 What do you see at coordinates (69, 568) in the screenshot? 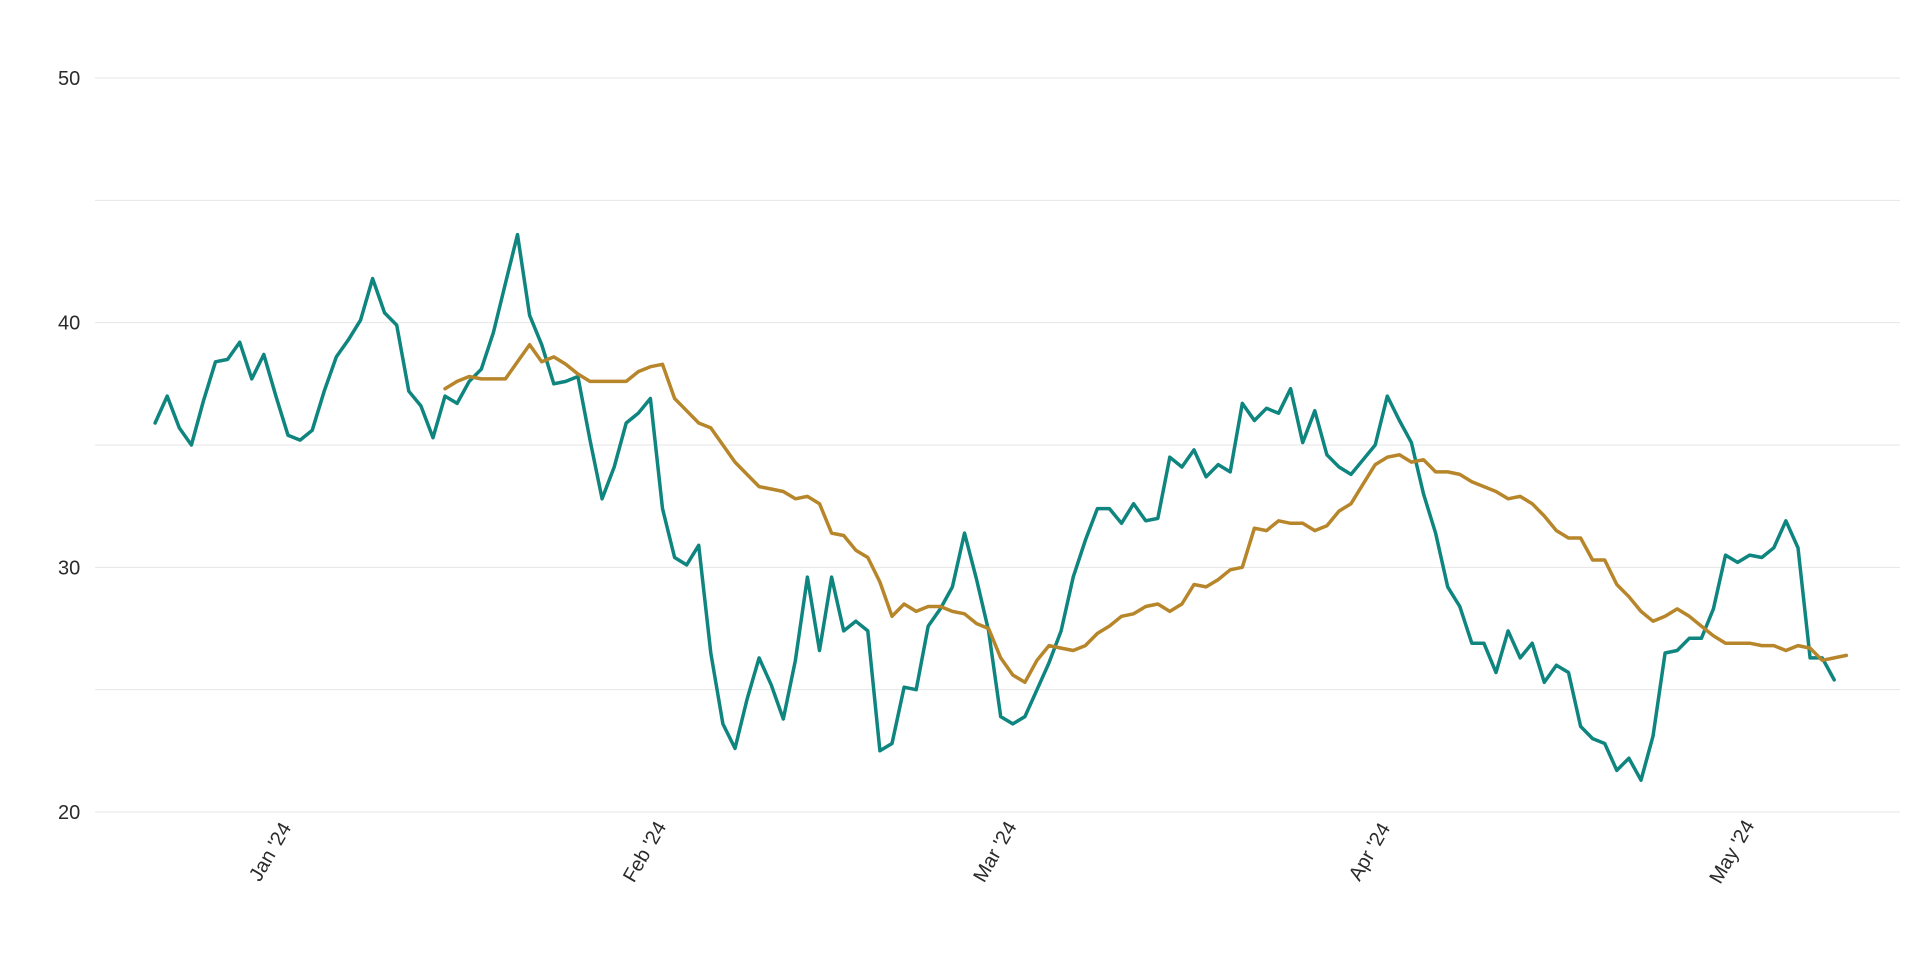
I see `y-tick-label: 30` at bounding box center [69, 568].